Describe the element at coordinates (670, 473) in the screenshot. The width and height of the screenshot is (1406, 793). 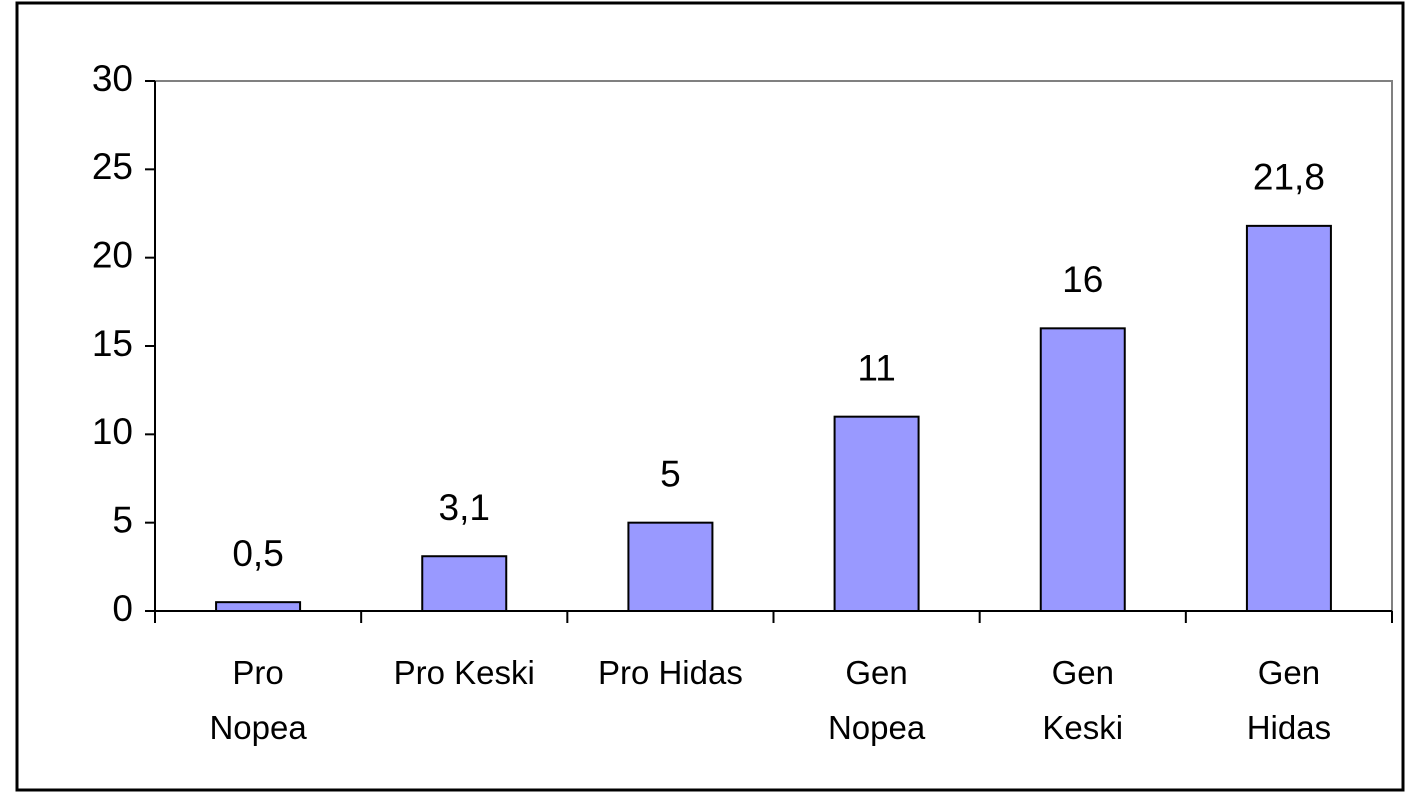
I see `data-label: 5` at that location.